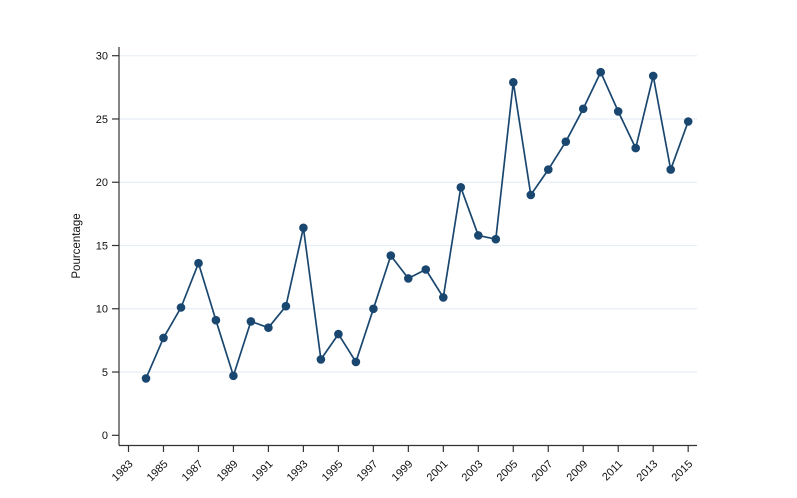 This screenshot has width=797, height=498. What do you see at coordinates (438, 471) in the screenshot?
I see `x-tick-label: 2001` at bounding box center [438, 471].